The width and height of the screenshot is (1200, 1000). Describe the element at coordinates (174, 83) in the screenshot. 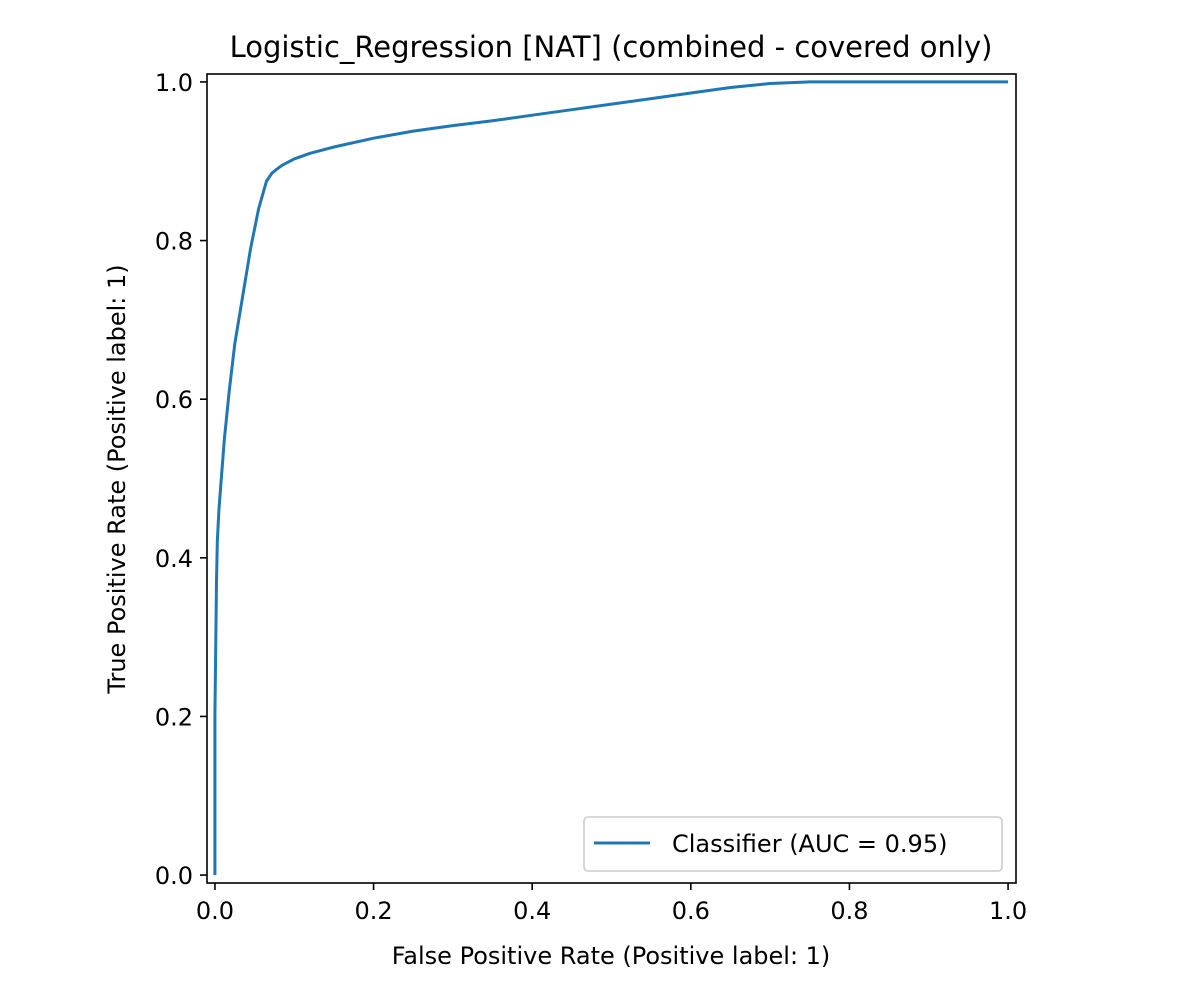

I see `y-tick-label: 1.0` at that location.